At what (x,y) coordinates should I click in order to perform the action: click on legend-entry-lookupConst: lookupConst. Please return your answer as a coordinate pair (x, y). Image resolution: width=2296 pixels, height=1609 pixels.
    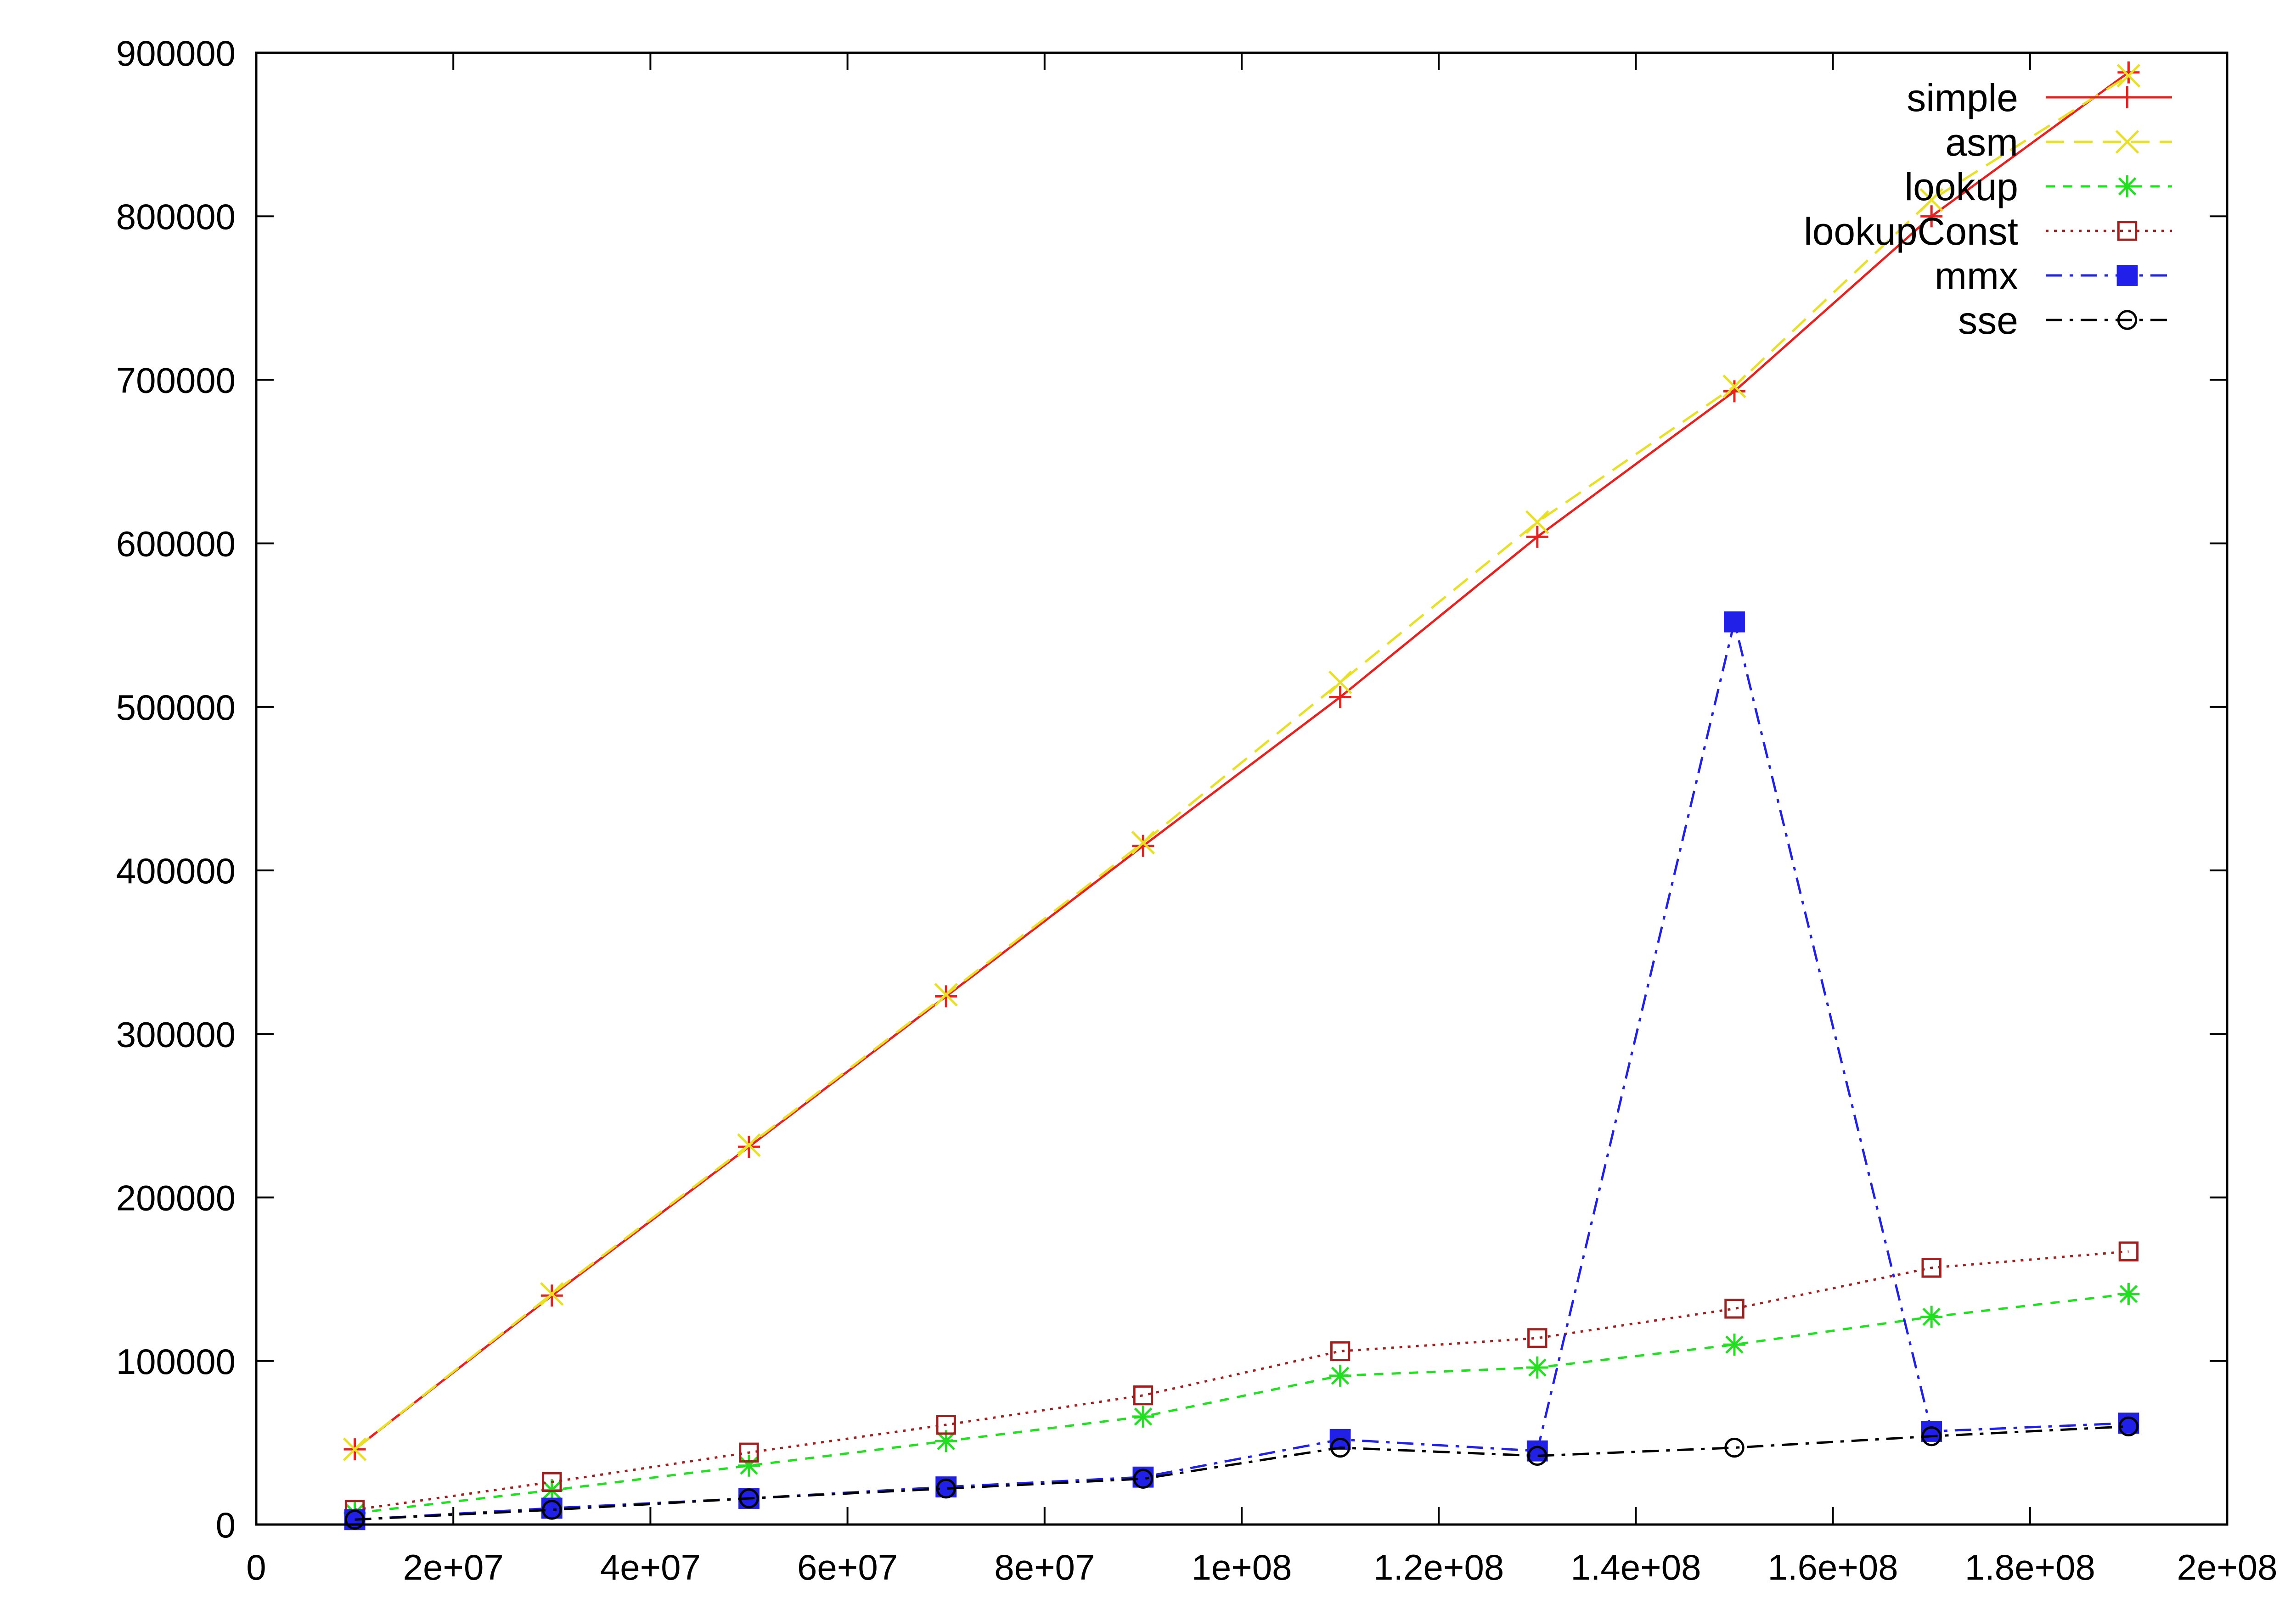
    Looking at the image, I should click on (1988, 232).